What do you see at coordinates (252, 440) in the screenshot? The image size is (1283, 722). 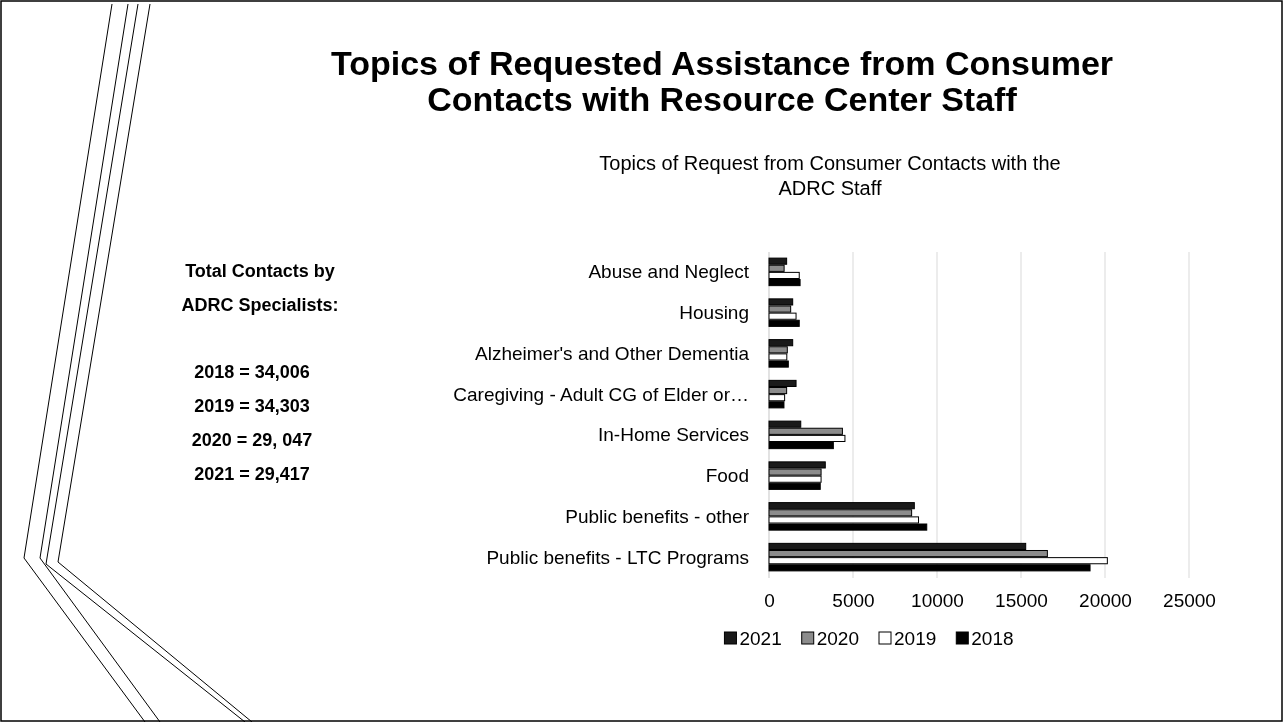 I see `text: 2020 = 29, 047` at bounding box center [252, 440].